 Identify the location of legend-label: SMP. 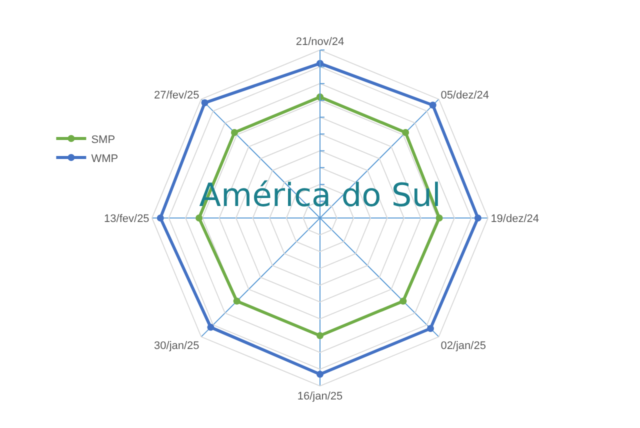
(103, 140).